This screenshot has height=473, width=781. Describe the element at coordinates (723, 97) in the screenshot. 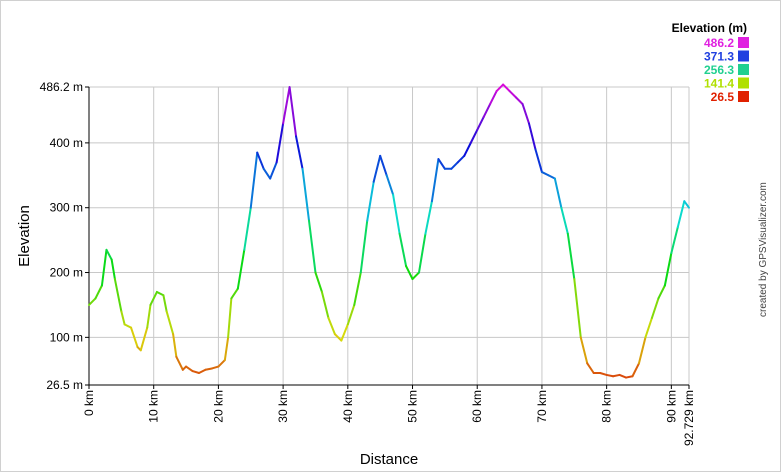

I see `legend-label: 26.5` at that location.